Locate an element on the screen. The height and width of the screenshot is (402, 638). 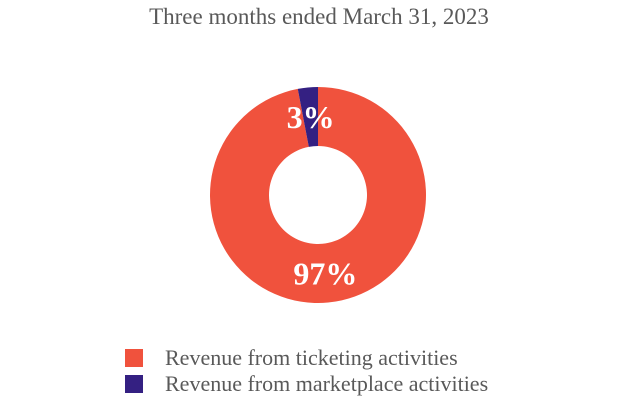
legend-label-ticketing: Revenue from ticketing activities is located at coordinates (311, 357).